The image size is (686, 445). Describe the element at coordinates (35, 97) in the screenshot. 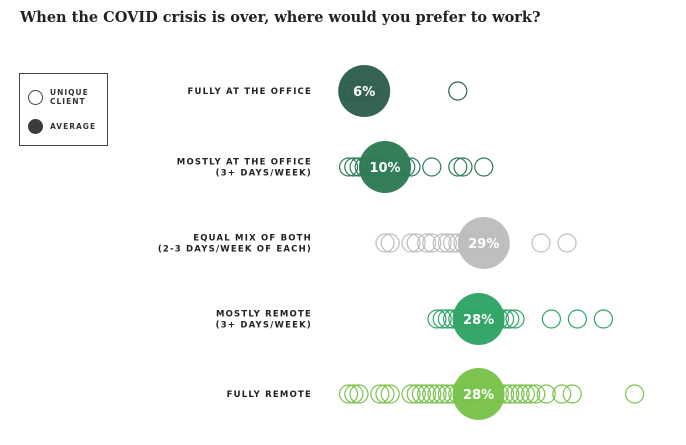

I see `open-circle-icon` at that location.